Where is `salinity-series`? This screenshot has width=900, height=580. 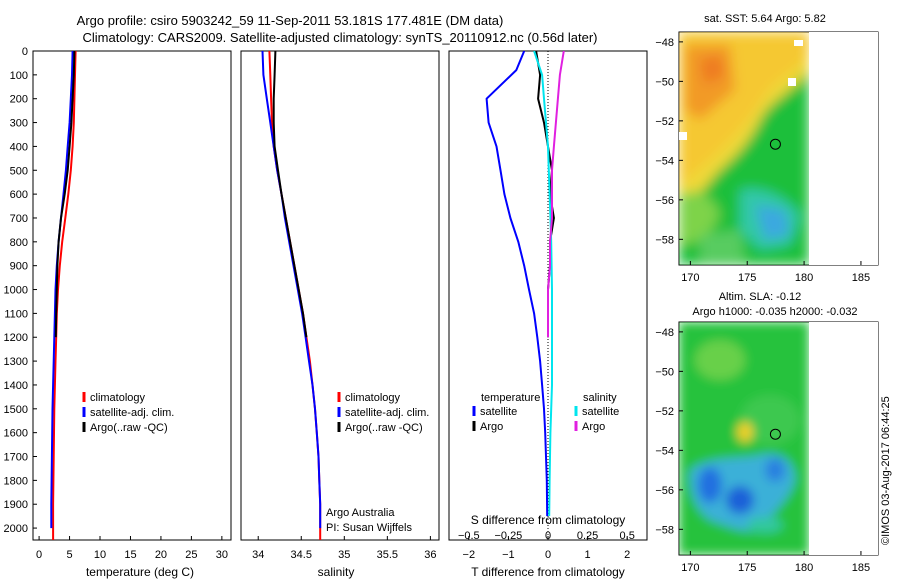
salinity-series is located at coordinates (291, 295).